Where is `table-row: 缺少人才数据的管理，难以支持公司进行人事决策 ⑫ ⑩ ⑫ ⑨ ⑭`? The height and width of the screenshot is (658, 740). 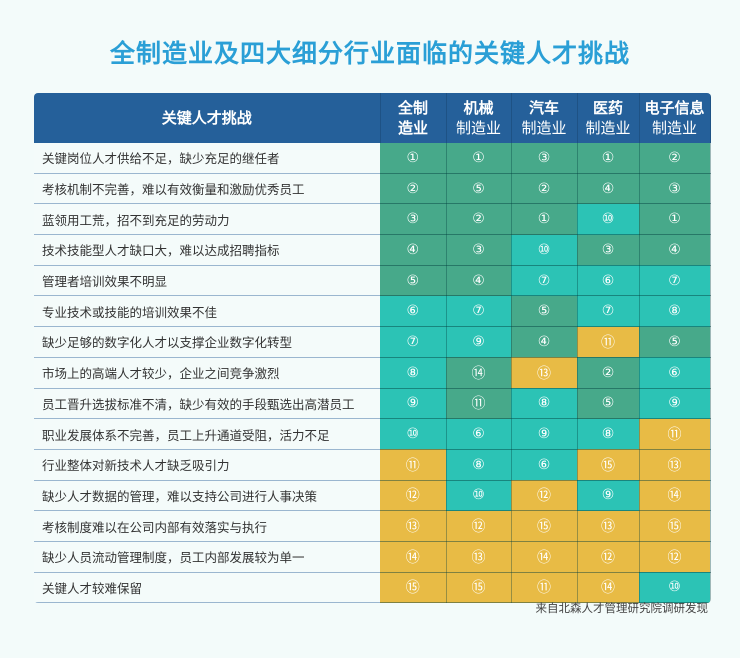 table-row: 缺少人才数据的管理，难以支持公司进行人事决策 ⑫ ⑩ ⑫ ⑨ ⑭ is located at coordinates (372, 496).